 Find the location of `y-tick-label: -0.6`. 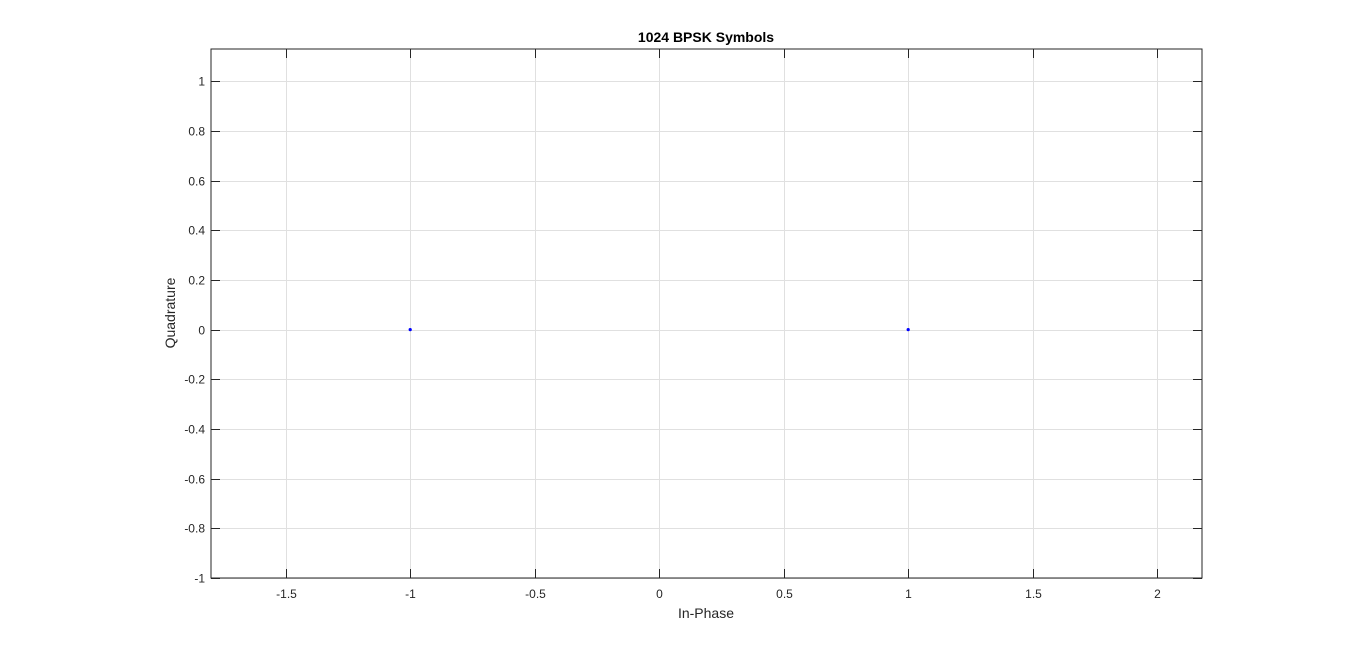

y-tick-label: -0.6 is located at coordinates (194, 480).